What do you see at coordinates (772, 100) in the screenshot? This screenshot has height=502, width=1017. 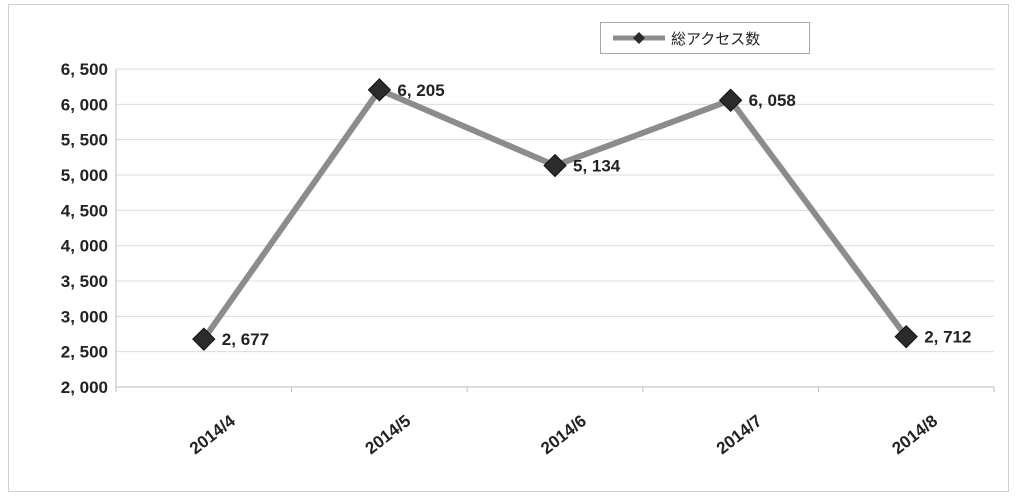 I see `data-label: 6, 058` at bounding box center [772, 100].